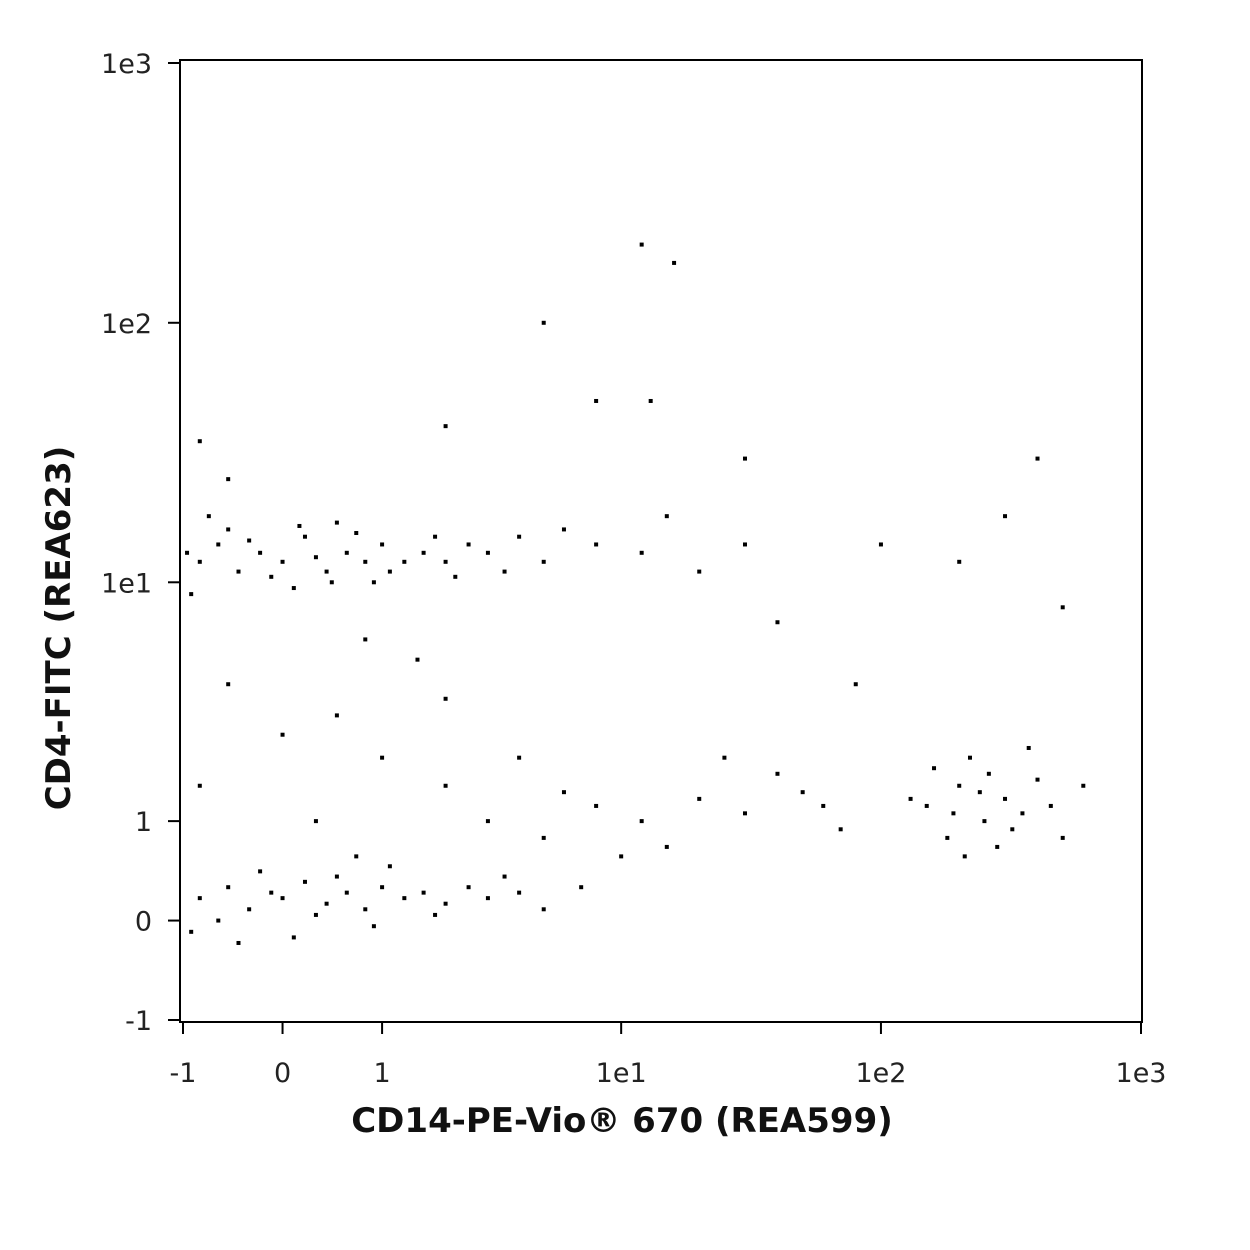  I want to click on y-tick-label: 1e1, so click(126, 583).